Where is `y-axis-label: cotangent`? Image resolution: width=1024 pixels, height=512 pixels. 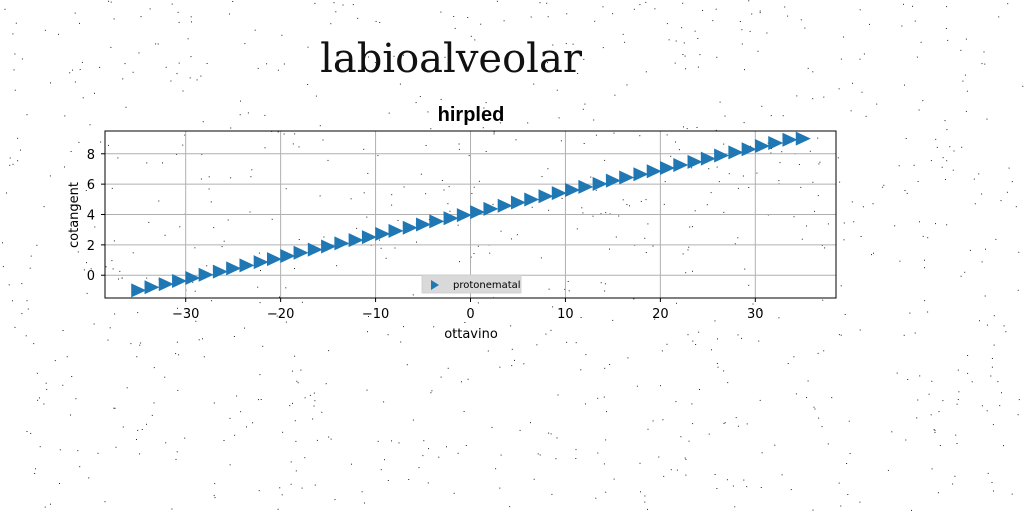 y-axis-label: cotangent is located at coordinates (74, 215).